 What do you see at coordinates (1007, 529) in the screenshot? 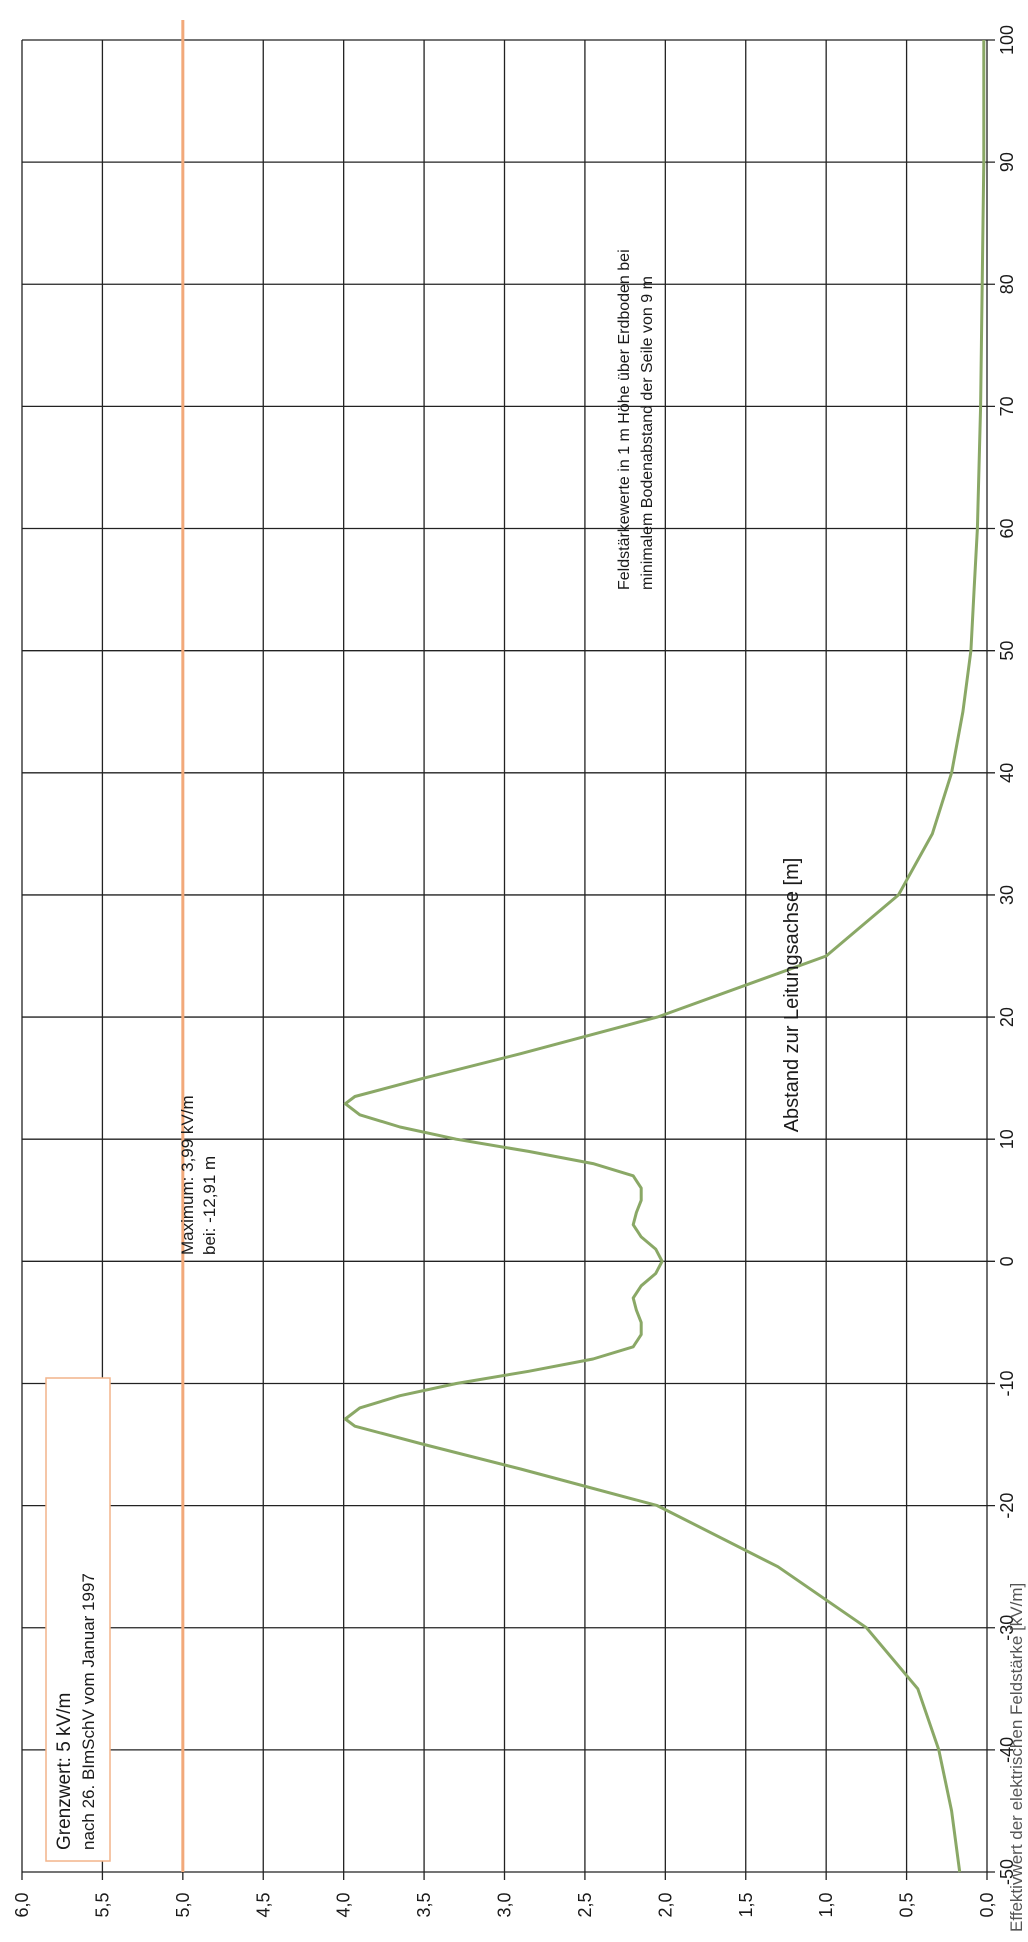
I see `x-tick-label: 60` at bounding box center [1007, 529].